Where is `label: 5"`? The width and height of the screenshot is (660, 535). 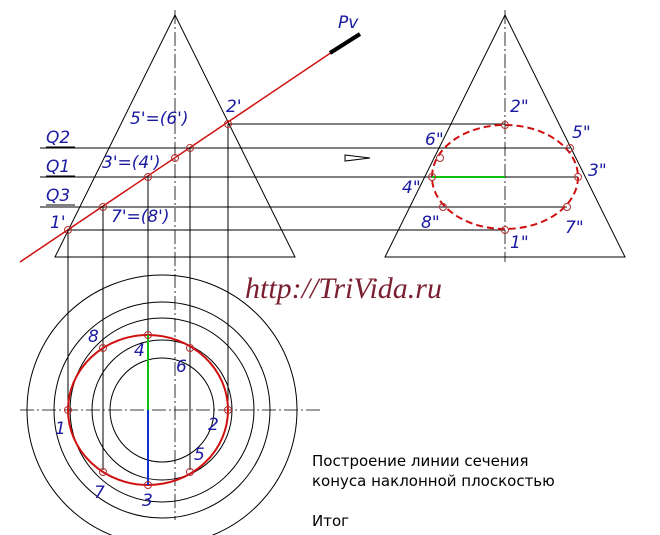
label: 5" is located at coordinates (581, 133).